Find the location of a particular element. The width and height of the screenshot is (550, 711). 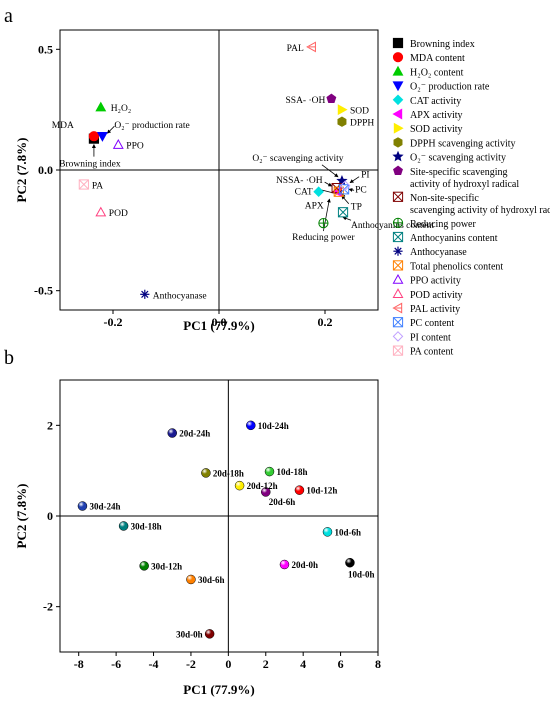

dpph-point is located at coordinates (342, 121).